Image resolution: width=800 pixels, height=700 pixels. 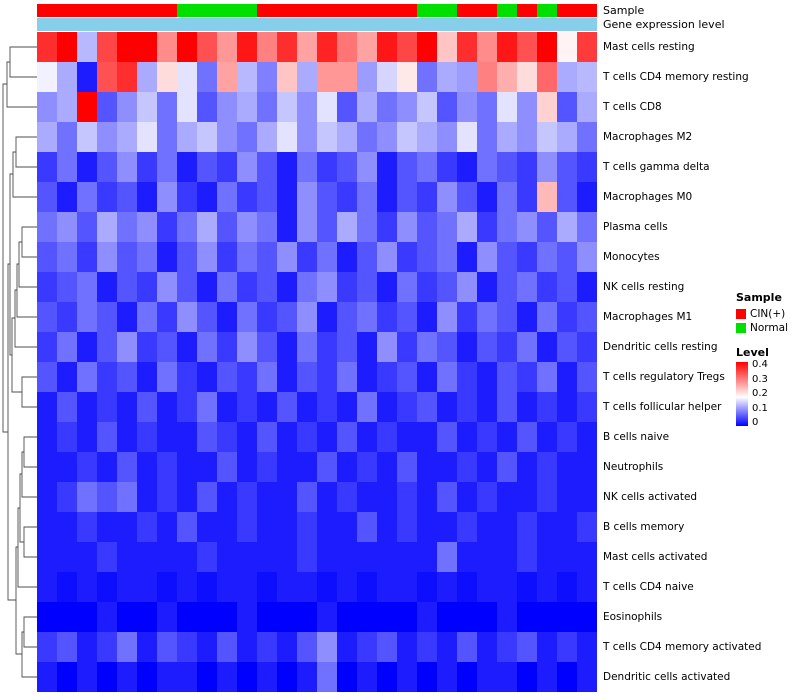 I want to click on level-legend: 0.4 0.3 0.2 0.1 0, so click(x=762, y=394).